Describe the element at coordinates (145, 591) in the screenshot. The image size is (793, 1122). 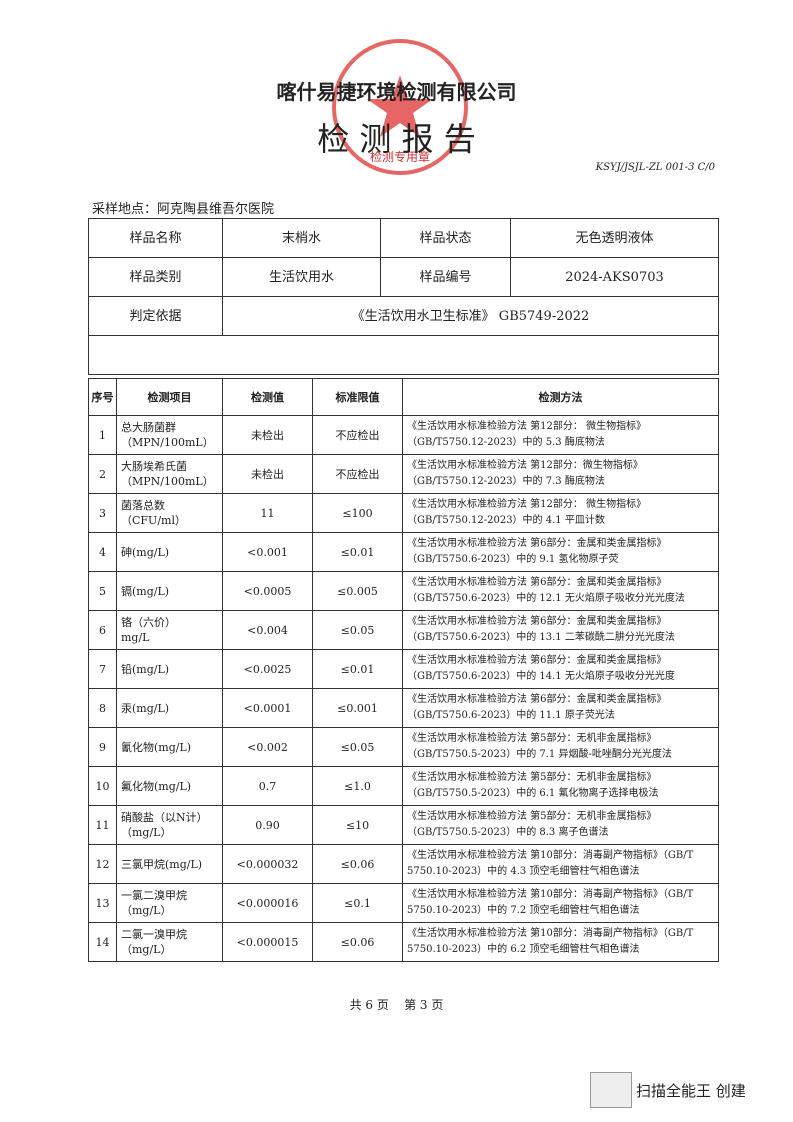
I see `cell-line: 镉(mg/L)` at that location.